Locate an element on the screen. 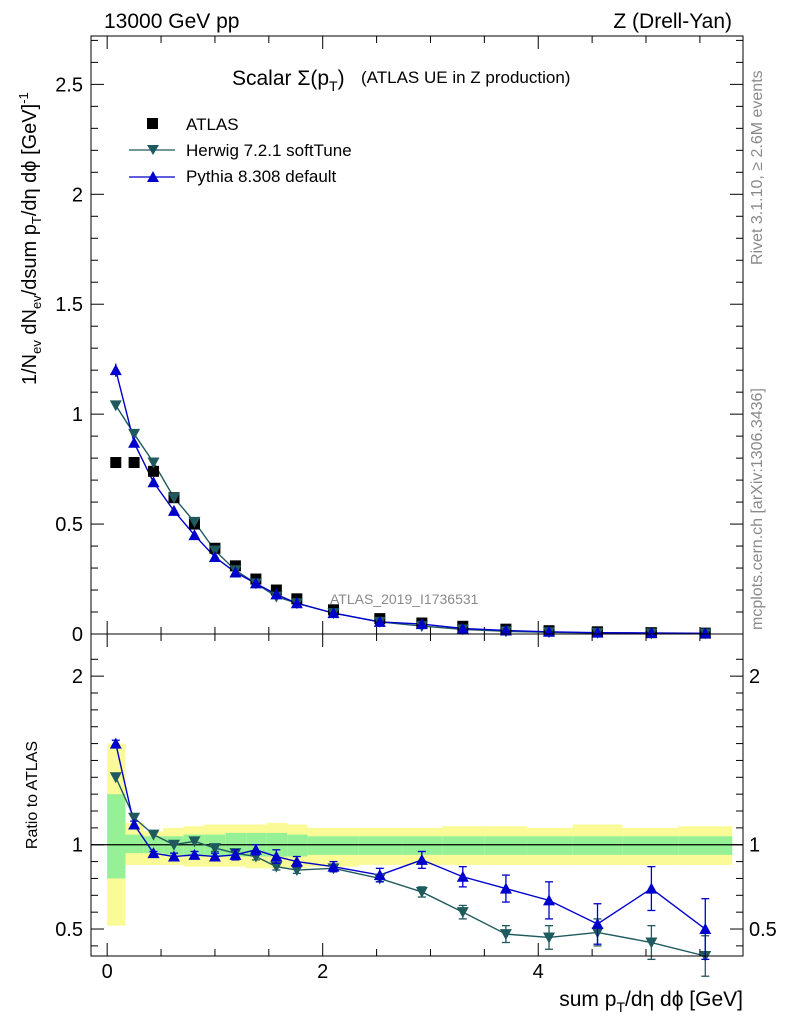 The height and width of the screenshot is (1024, 786). main-y-tick-label: 1 is located at coordinates (77, 415).